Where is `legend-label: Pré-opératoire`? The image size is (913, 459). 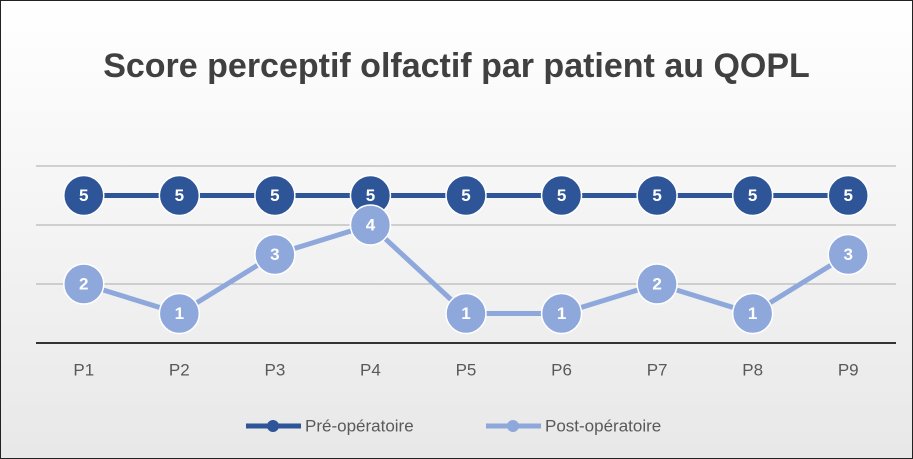
legend-label: Pré-opératoire is located at coordinates (359, 425).